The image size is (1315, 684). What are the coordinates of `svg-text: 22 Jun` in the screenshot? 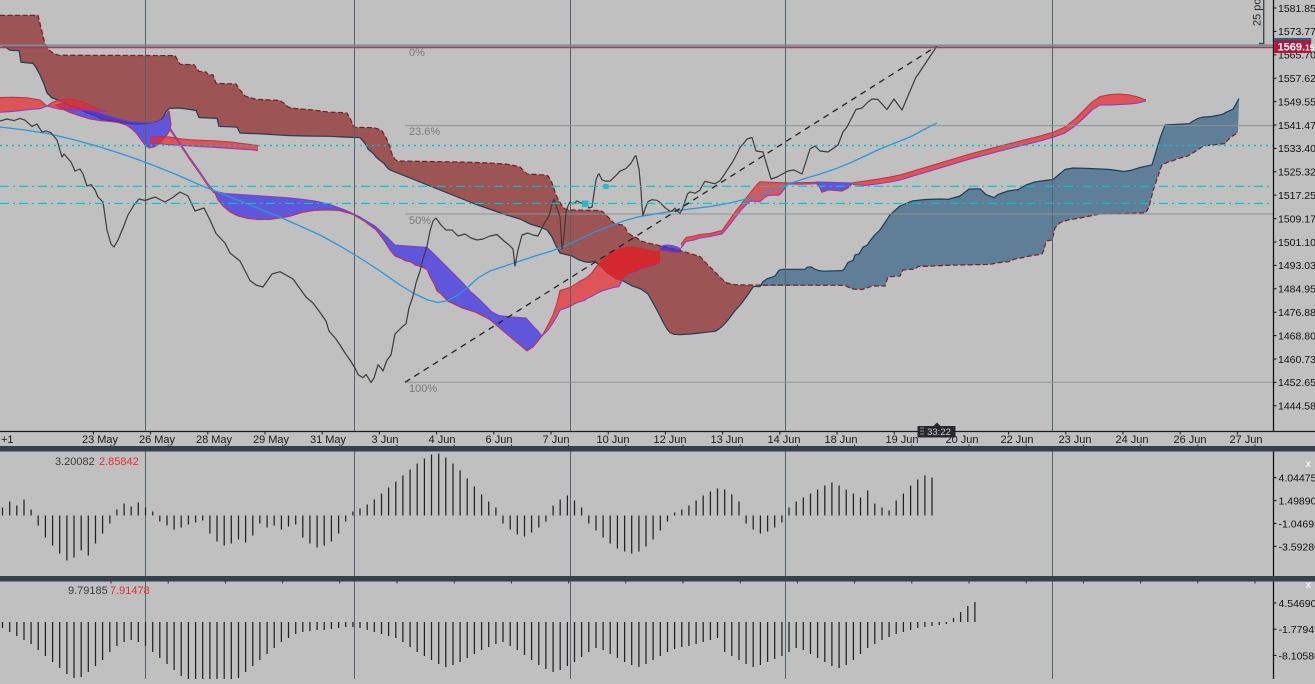 It's located at (1016, 440).